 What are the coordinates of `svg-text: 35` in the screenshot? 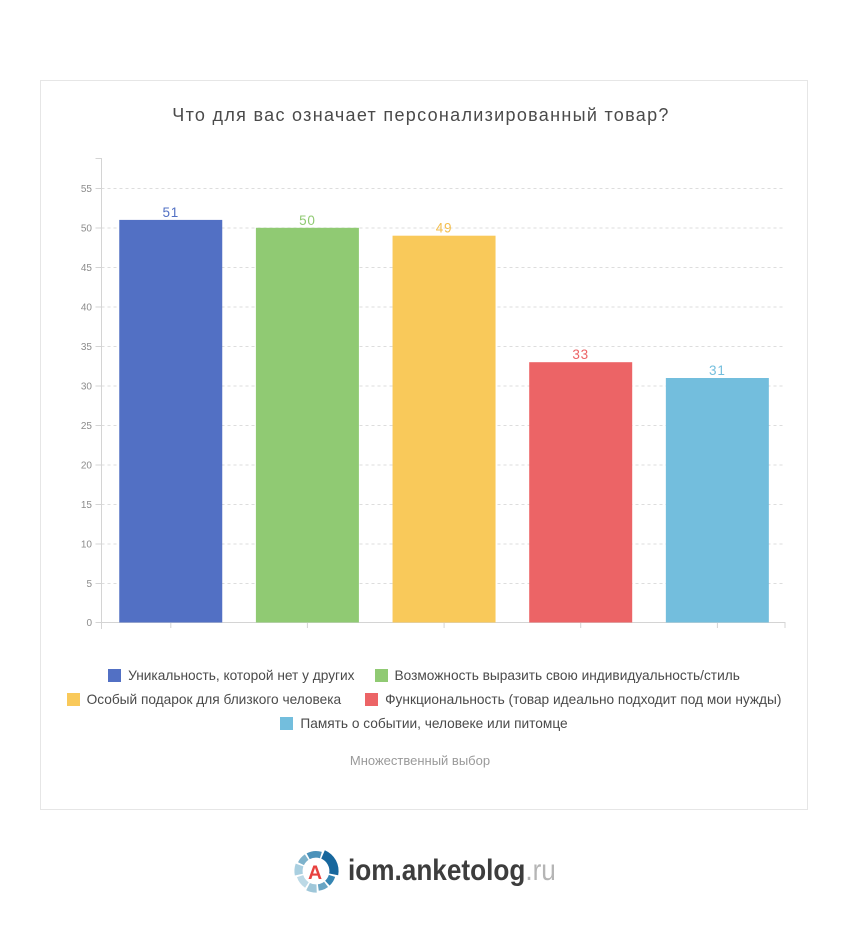 It's located at (87, 347).